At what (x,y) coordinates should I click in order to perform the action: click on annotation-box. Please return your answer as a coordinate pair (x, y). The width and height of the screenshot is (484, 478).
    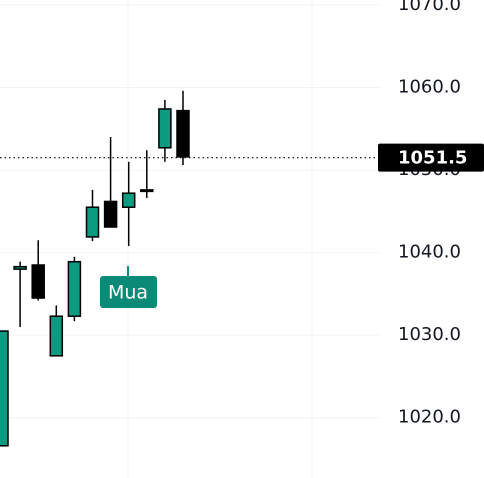
    Looking at the image, I should click on (128, 292).